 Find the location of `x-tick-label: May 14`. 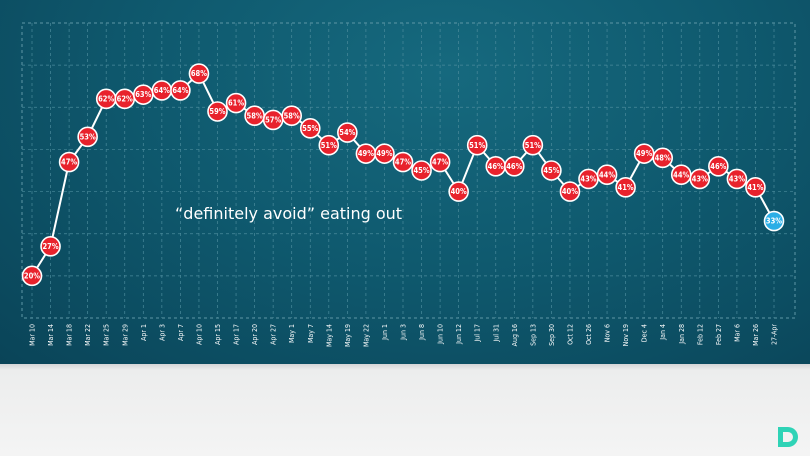

x-tick-label: May 14 is located at coordinates (329, 335).